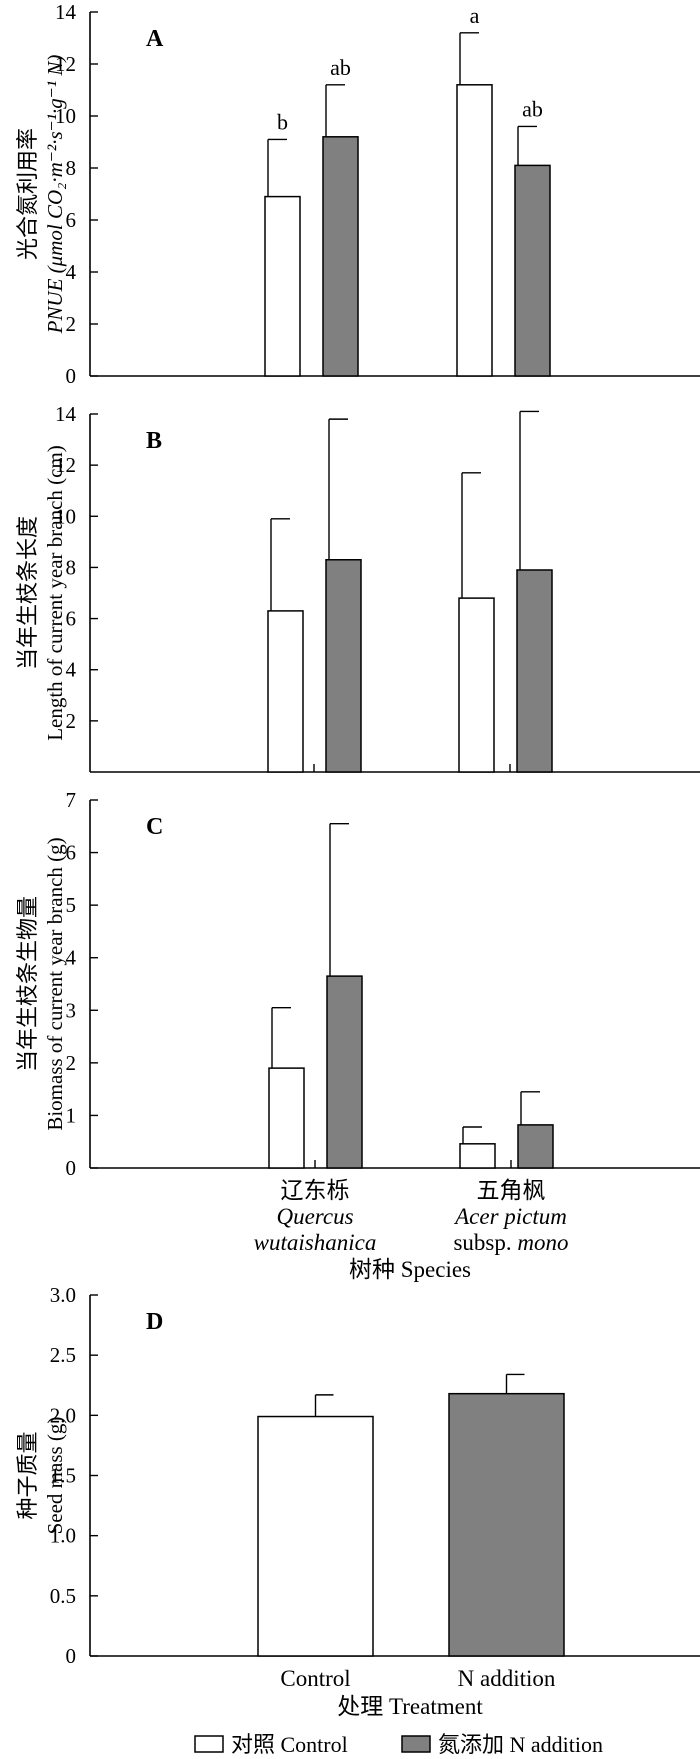 This screenshot has width=700, height=1759. I want to click on y-axis-label-cn: 当年生枝条生物量, so click(27, 984).